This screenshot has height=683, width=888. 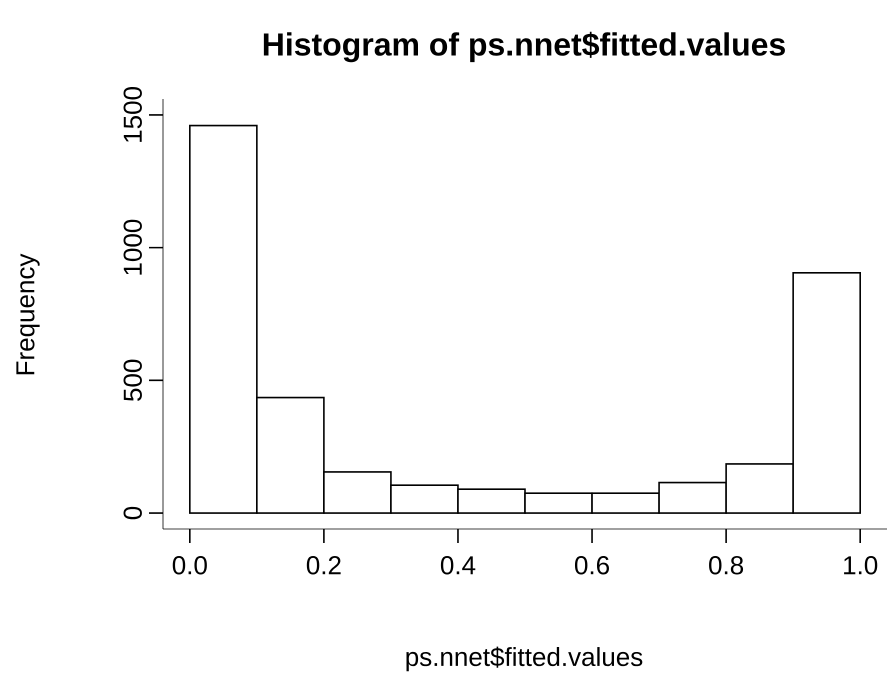 I want to click on x-tick-label: 0.2, so click(x=323, y=565).